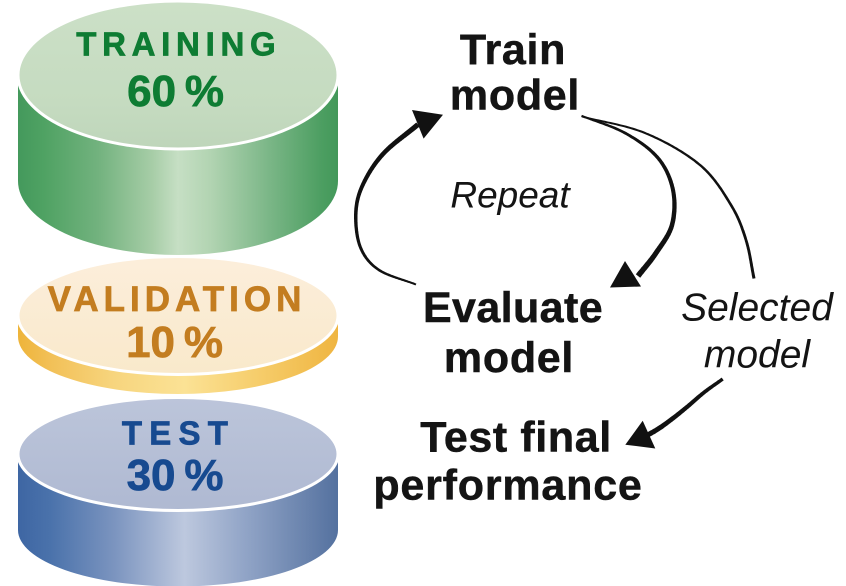  What do you see at coordinates (507, 486) in the screenshot?
I see `svg-text: performance` at bounding box center [507, 486].